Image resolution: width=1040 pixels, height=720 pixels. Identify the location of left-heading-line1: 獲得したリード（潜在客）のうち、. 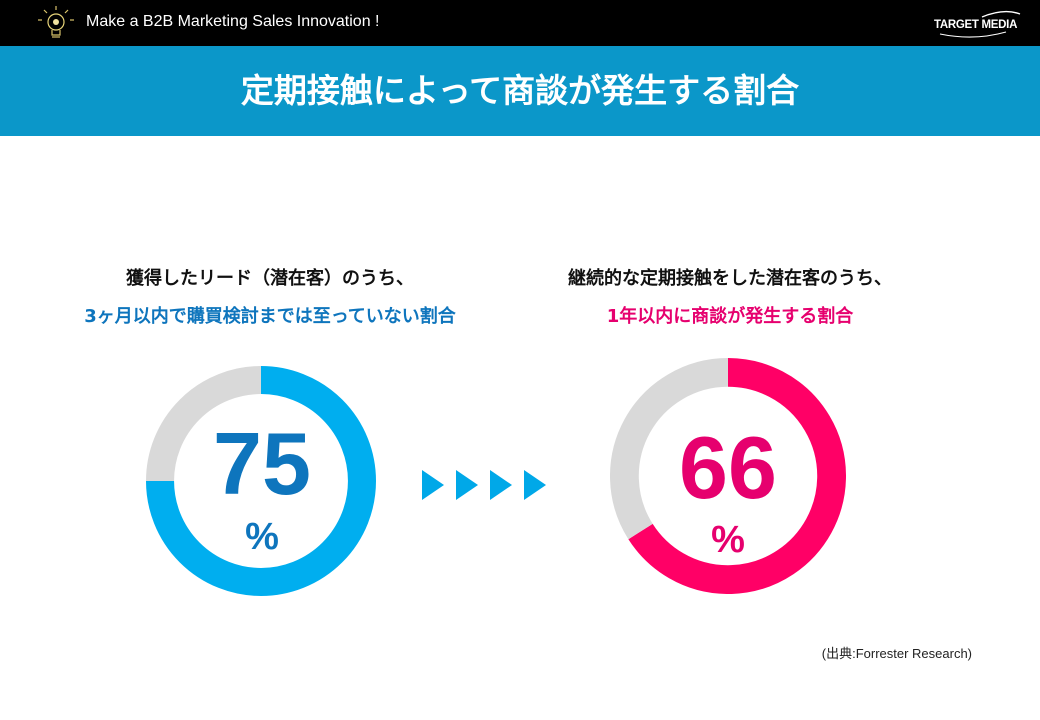
(270, 278).